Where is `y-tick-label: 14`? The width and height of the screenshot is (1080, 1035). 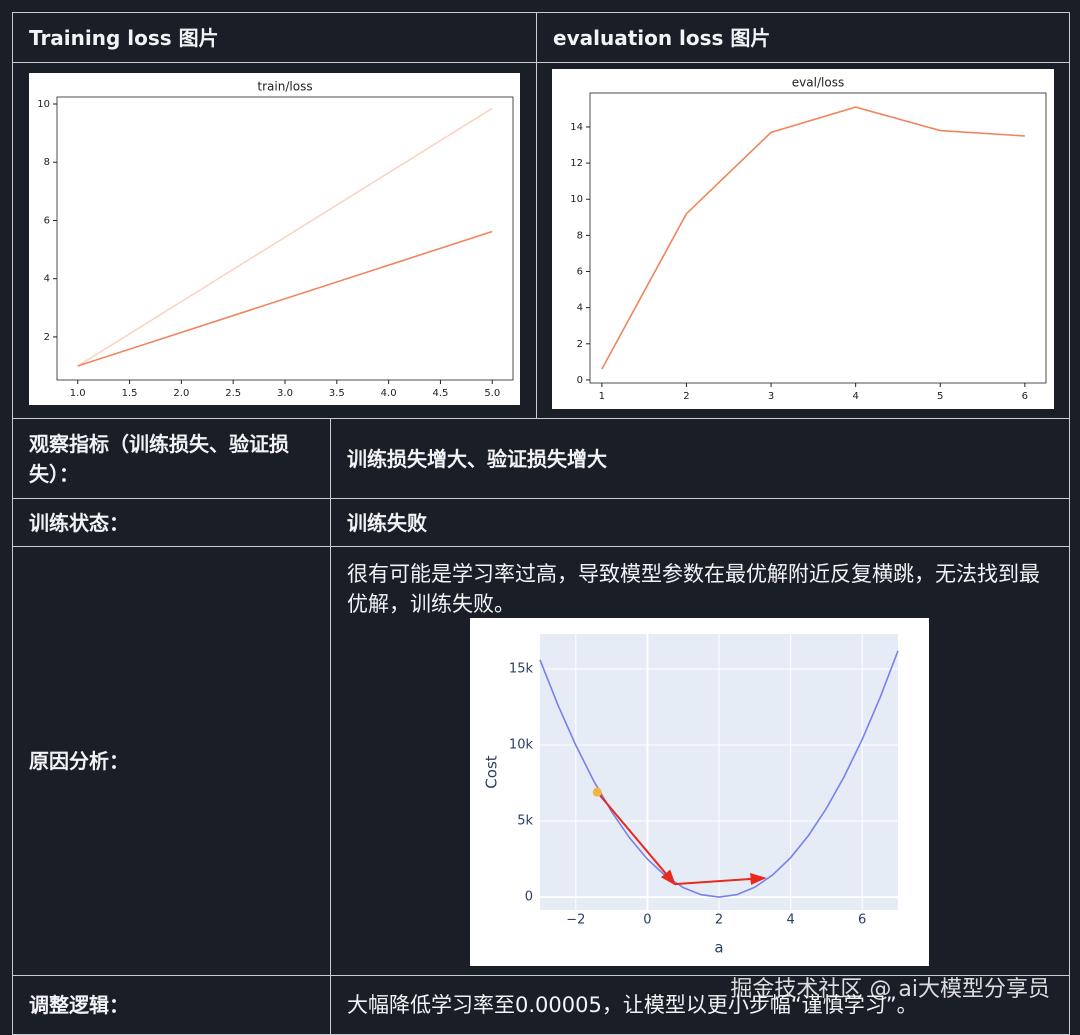
y-tick-label: 14 is located at coordinates (576, 127).